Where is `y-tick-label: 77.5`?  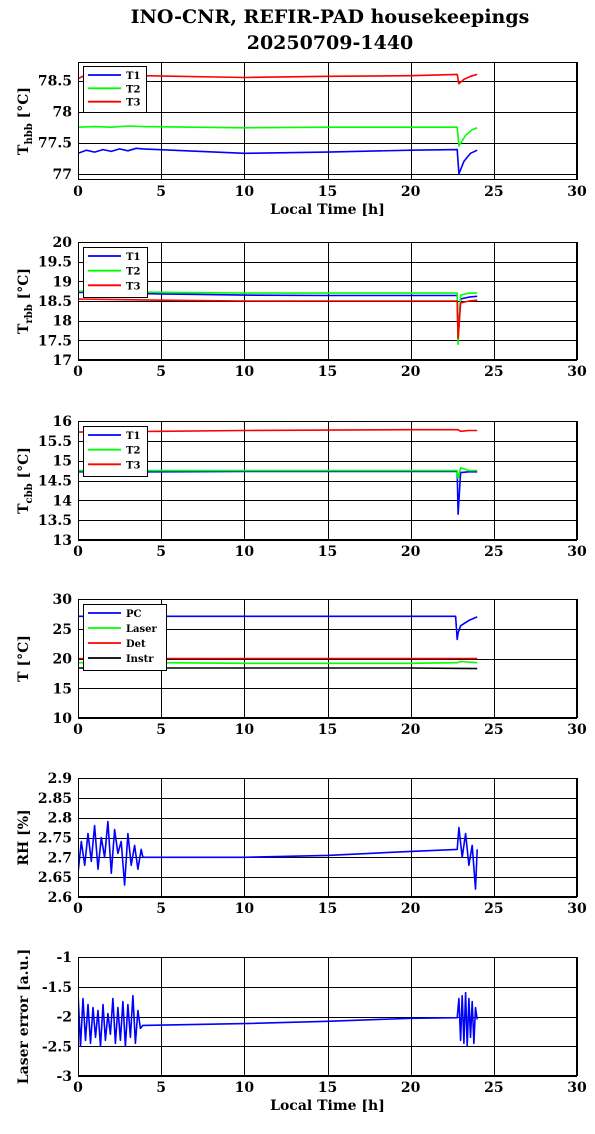
y-tick-label: 77.5 is located at coordinates (55, 144).